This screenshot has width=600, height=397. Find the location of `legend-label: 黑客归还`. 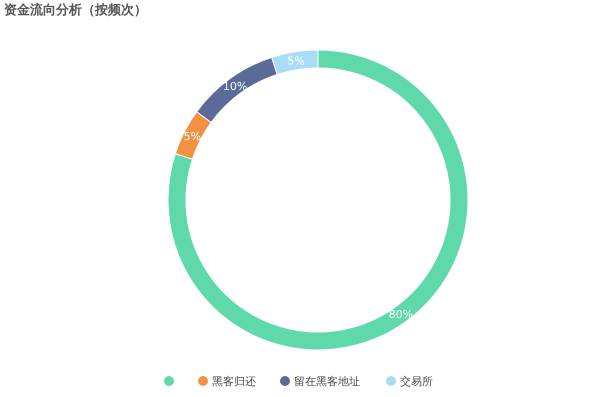

legend-label: 黑客归还 is located at coordinates (234, 381).